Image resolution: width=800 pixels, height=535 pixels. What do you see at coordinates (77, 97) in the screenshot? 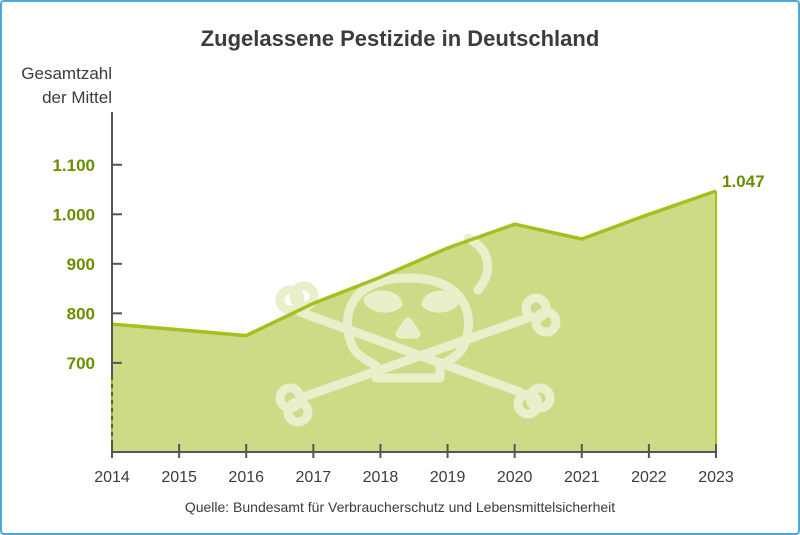
I see `y-axis-label-line-2: der Mittel` at bounding box center [77, 97].